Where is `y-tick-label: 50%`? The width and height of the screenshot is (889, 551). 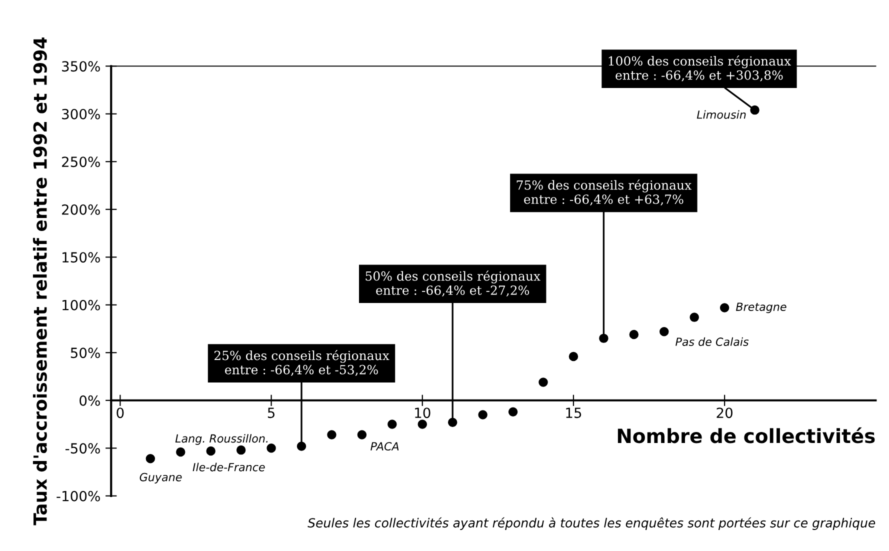 y-tick-label: 50% is located at coordinates (85, 353).